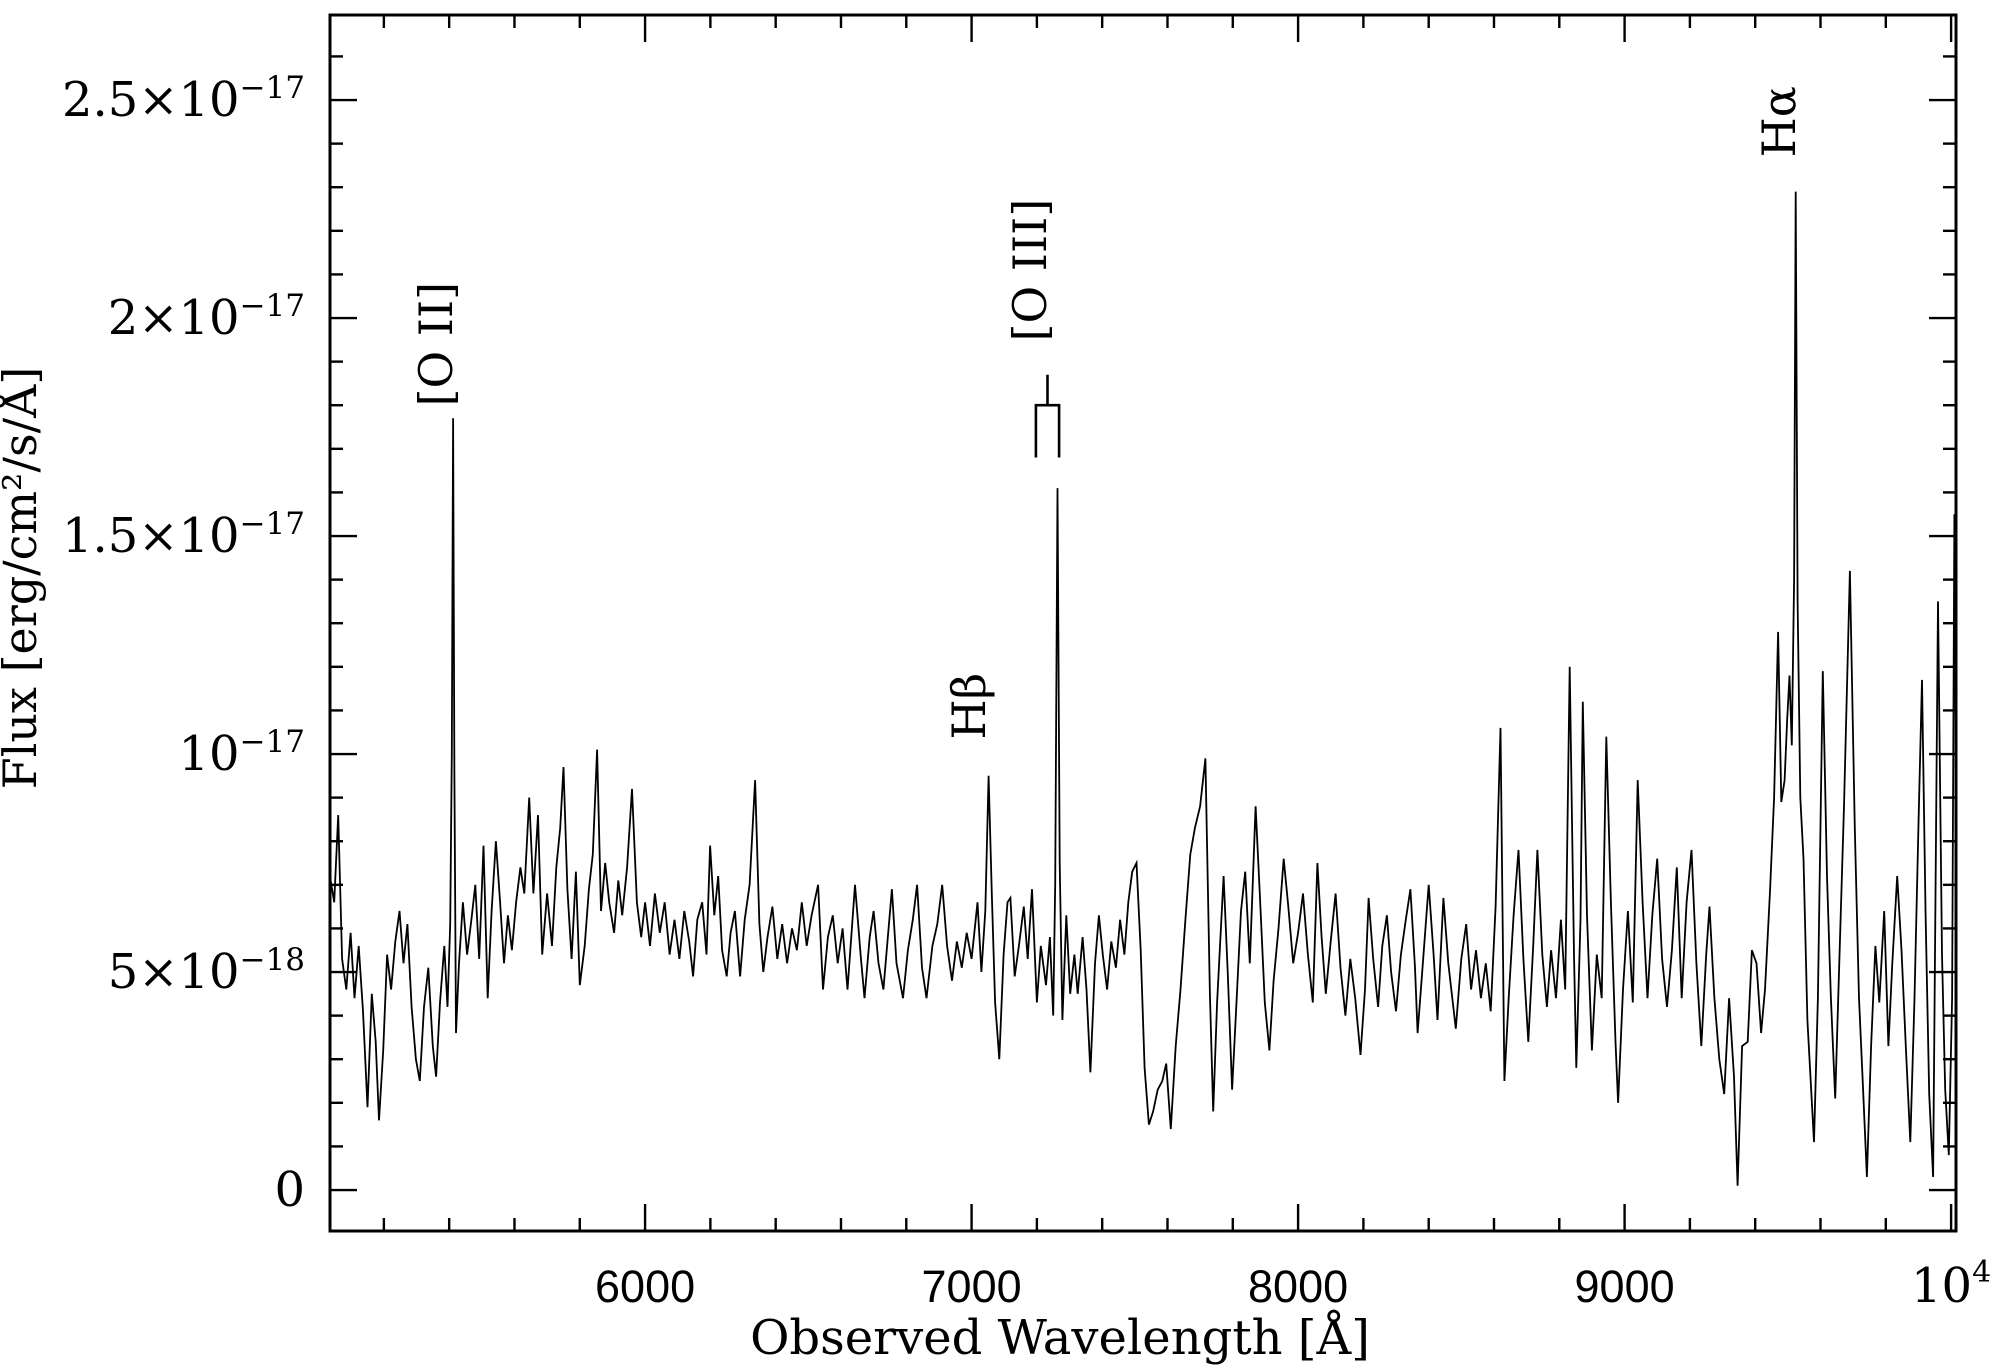 The image size is (2002, 1368). I want to click on tick-label: 0, so click(289, 1190).